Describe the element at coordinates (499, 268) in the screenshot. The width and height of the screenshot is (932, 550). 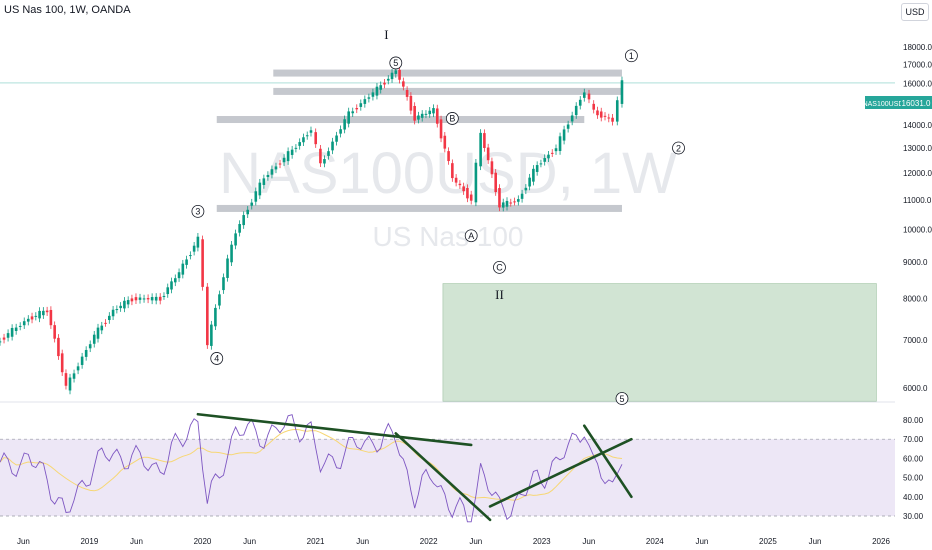
I see `wave-label-text: C` at that location.